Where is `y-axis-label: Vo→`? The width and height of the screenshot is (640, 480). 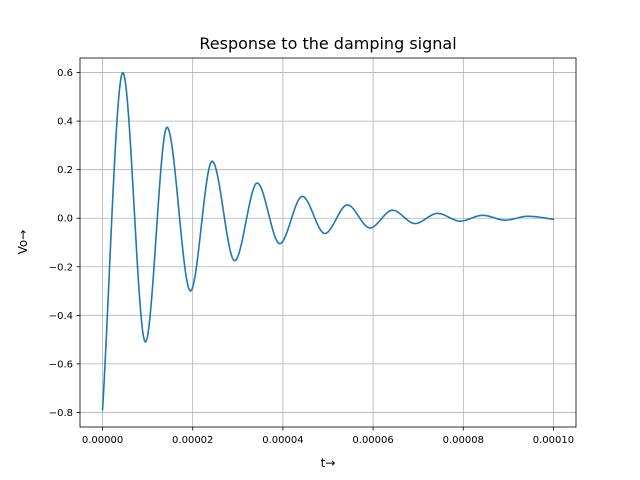 y-axis-label: Vo→ is located at coordinates (23, 242).